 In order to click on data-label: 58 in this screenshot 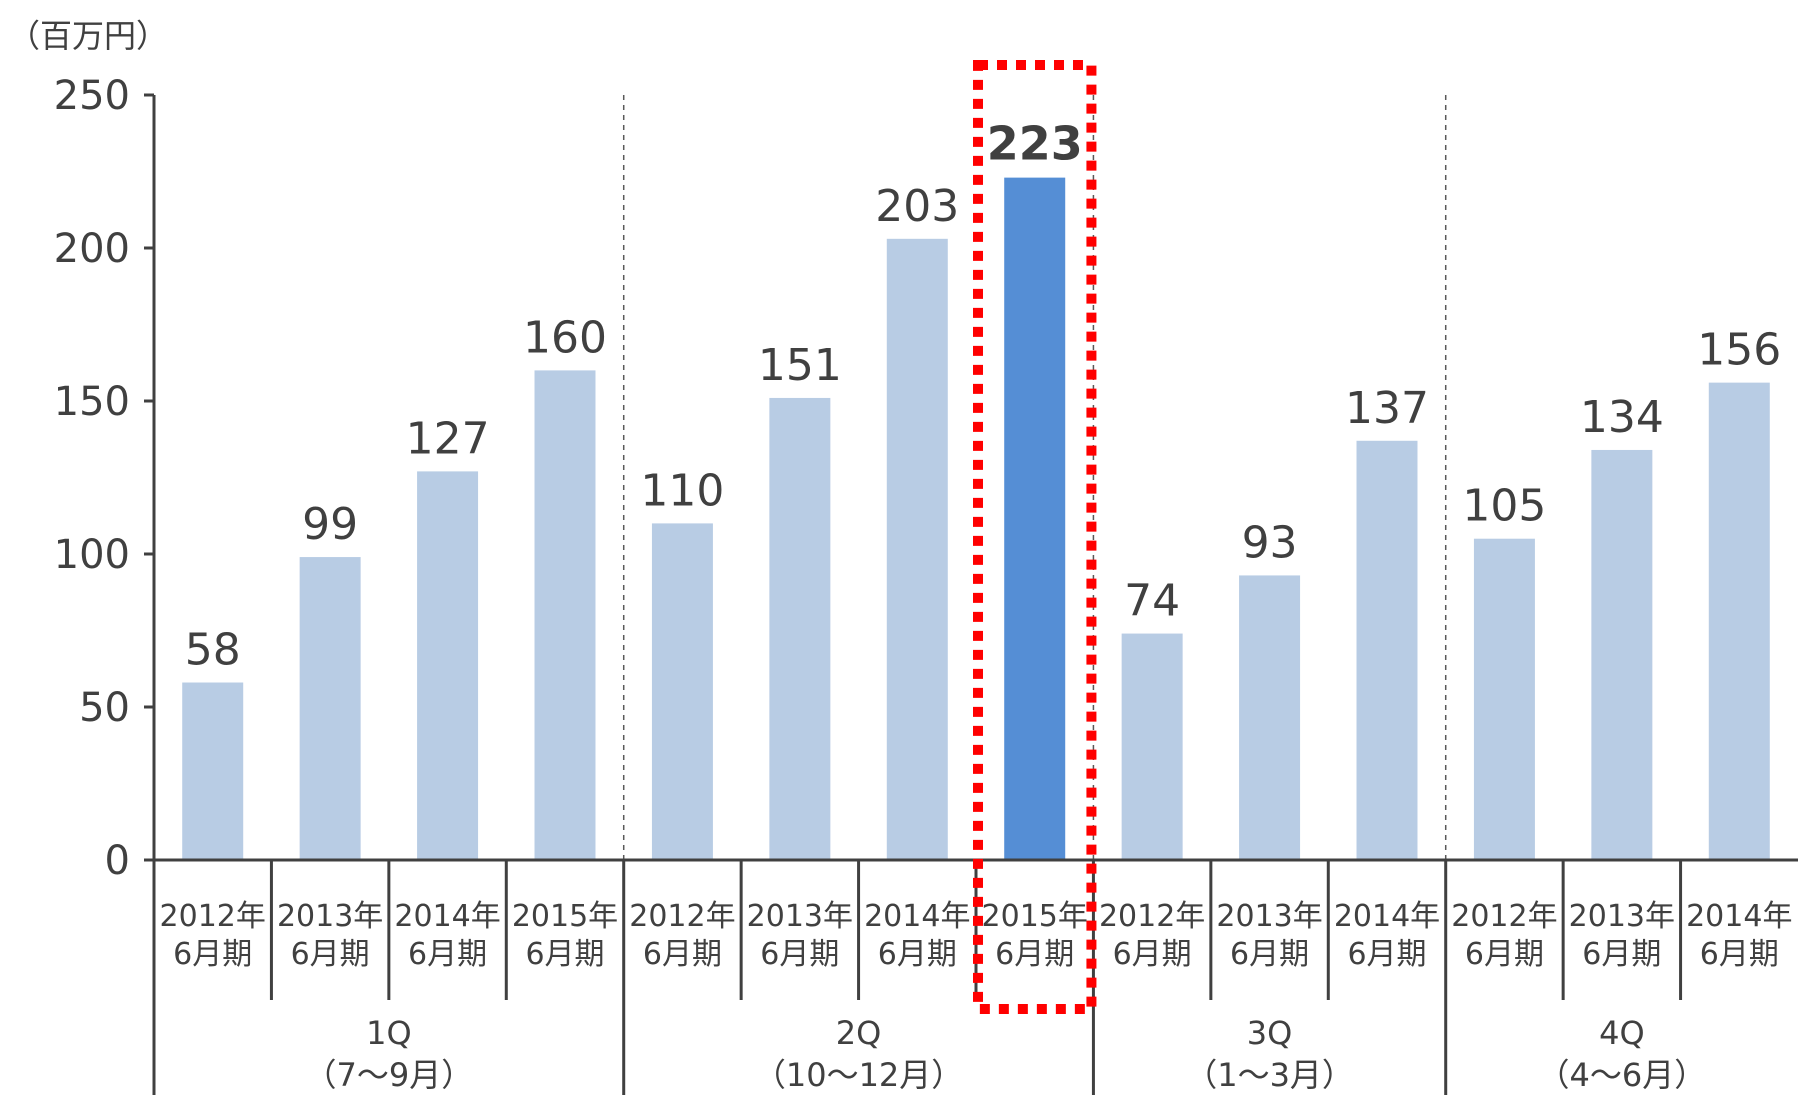, I will do `click(213, 650)`.